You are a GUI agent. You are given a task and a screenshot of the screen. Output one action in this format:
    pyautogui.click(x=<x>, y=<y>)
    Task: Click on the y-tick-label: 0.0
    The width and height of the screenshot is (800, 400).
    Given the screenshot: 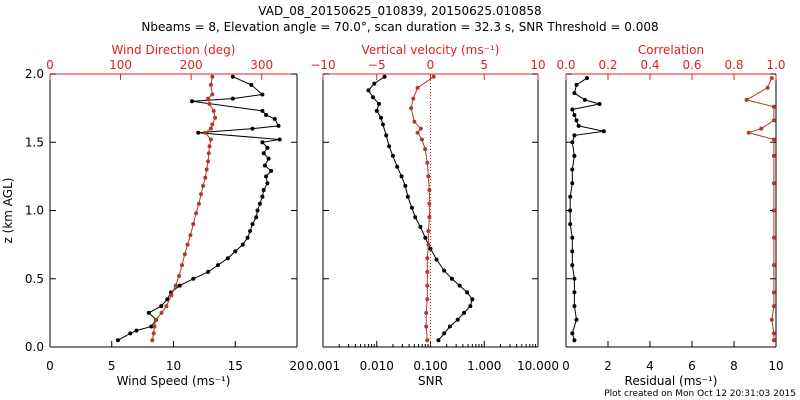 What is the action you would take?
    pyautogui.click(x=34, y=347)
    